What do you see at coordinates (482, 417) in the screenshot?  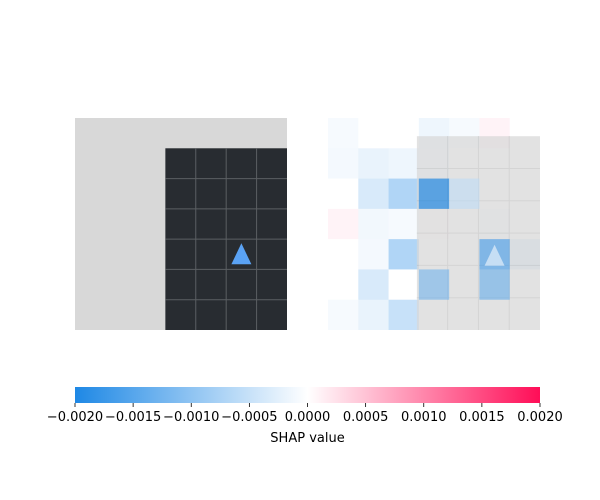 I see `colorbar-tick-label: 0.0015` at bounding box center [482, 417].